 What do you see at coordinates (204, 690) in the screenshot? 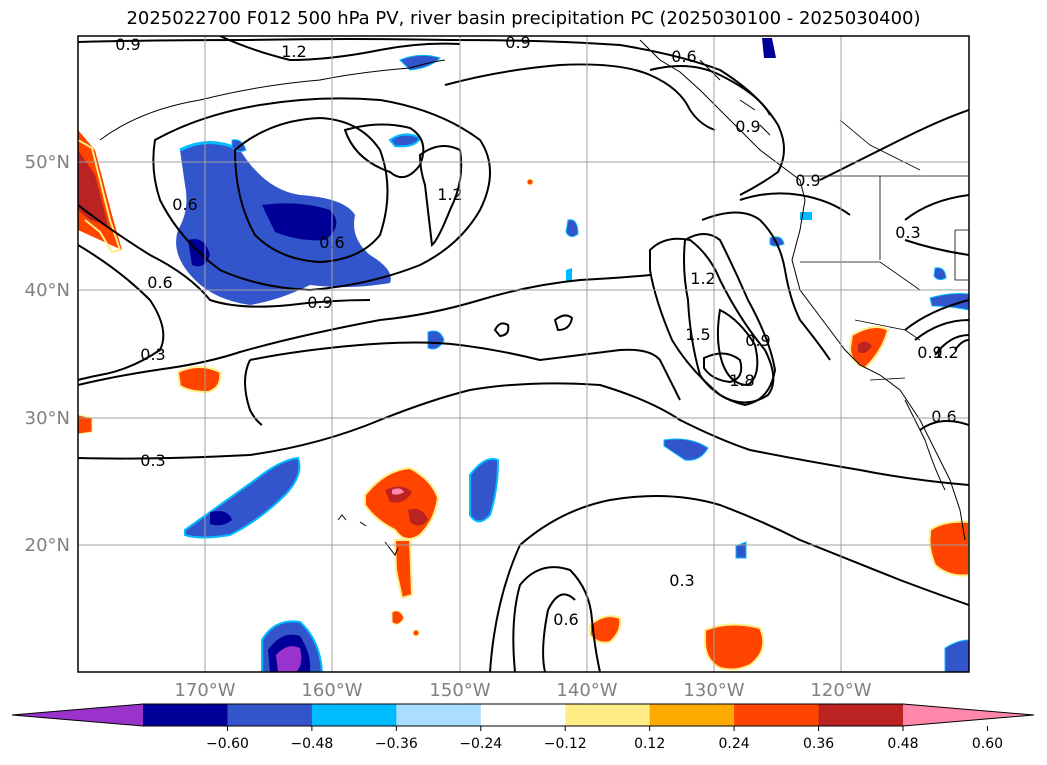
I see `lon-label: 170°W` at bounding box center [204, 690].